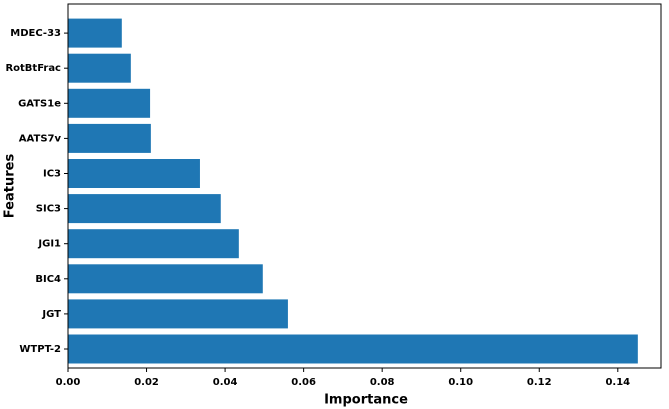  I want to click on x-tick-label: 0.00, so click(68, 382).